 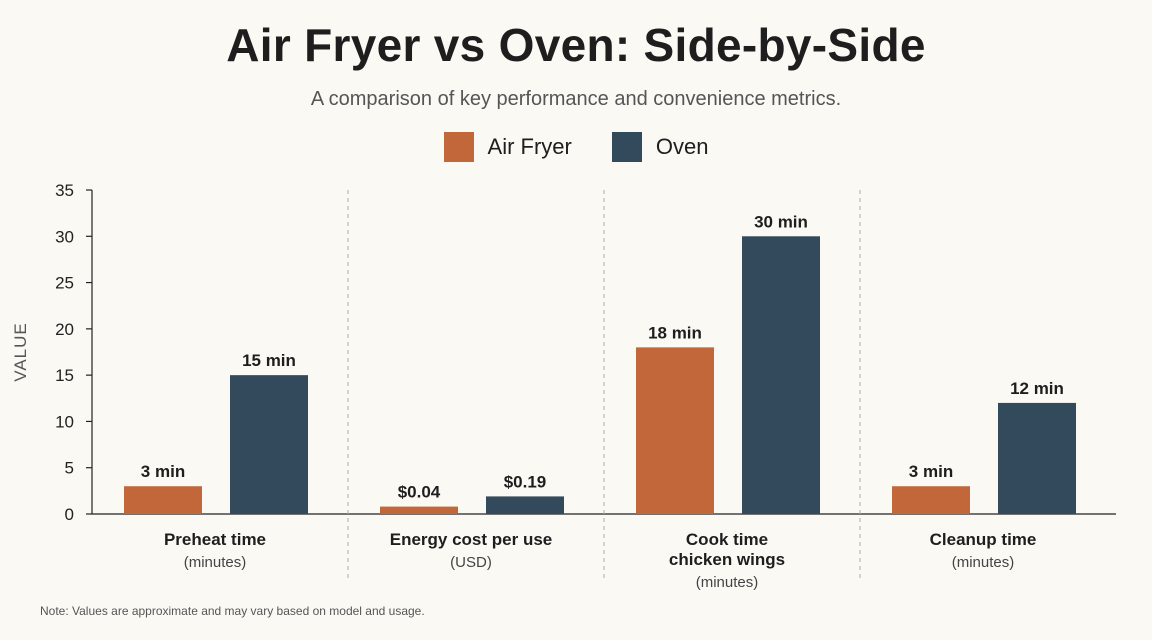 I want to click on data-label-oven: $0.19, so click(x=525, y=481).